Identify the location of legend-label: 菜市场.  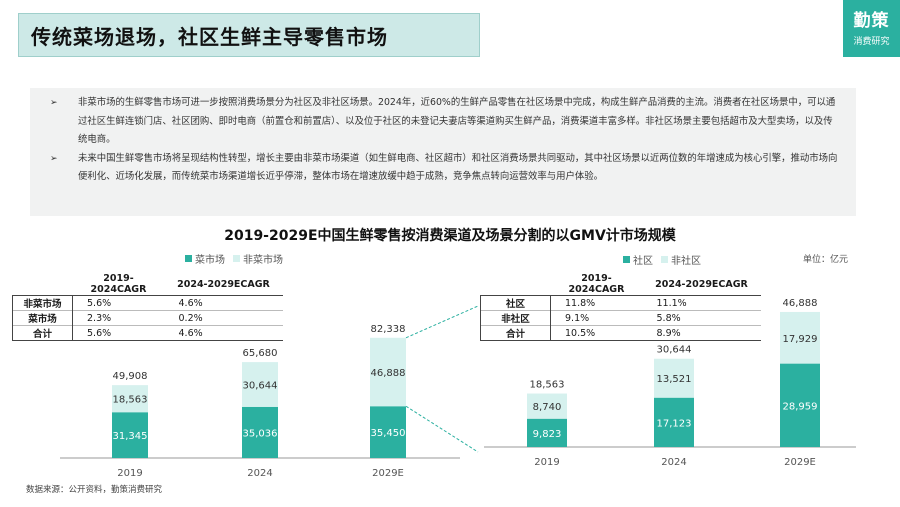
(210, 260).